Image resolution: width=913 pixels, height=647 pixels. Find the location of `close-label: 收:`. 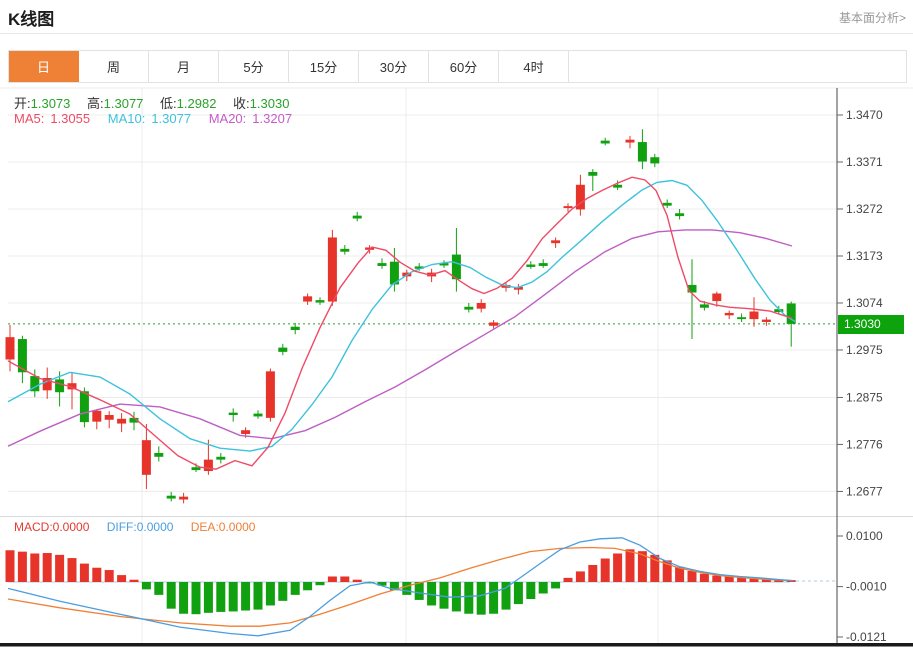

close-label: 收: is located at coordinates (241, 103).